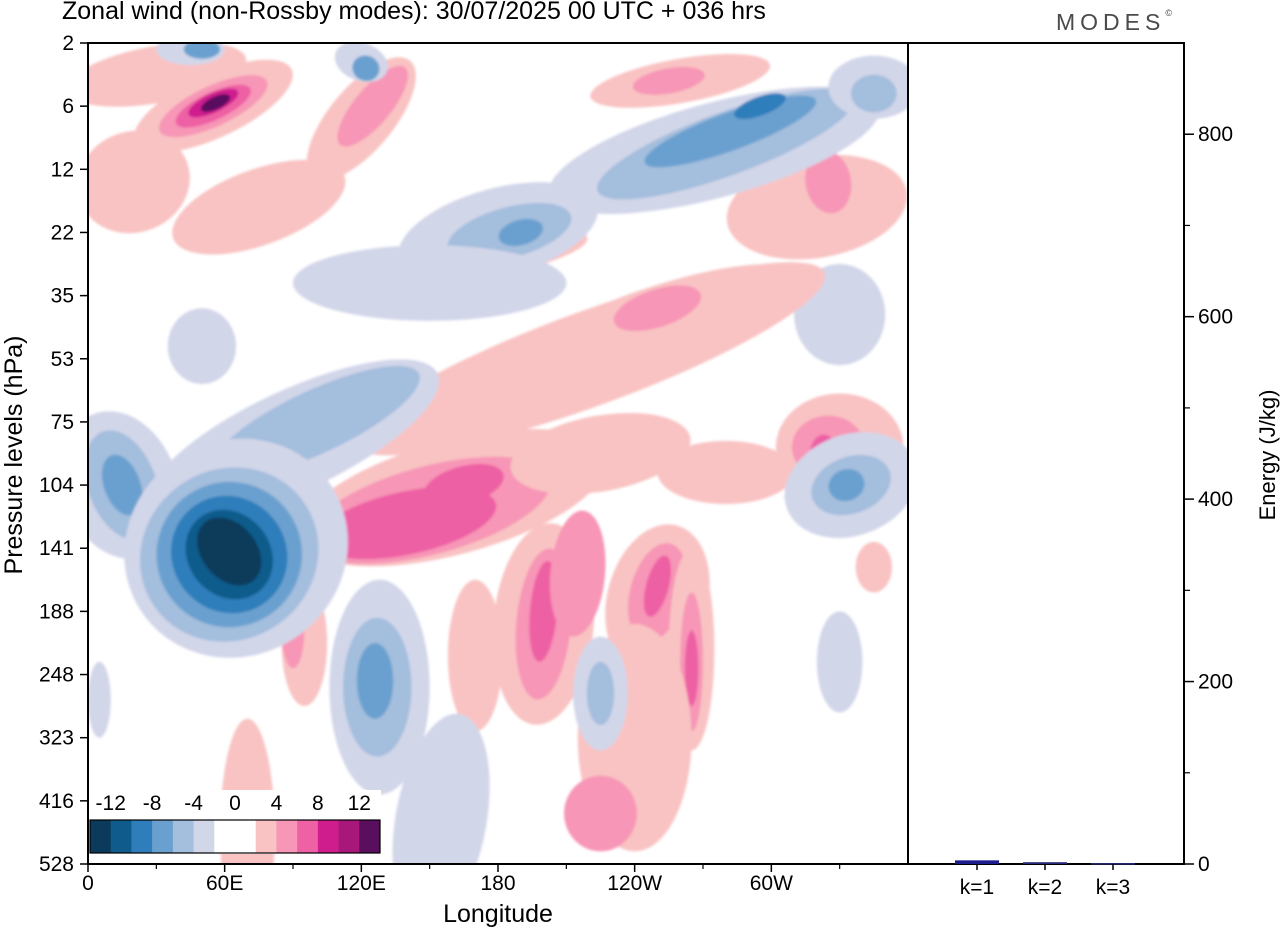 The width and height of the screenshot is (1280, 930). I want to click on y-tick-label: 141, so click(56, 548).